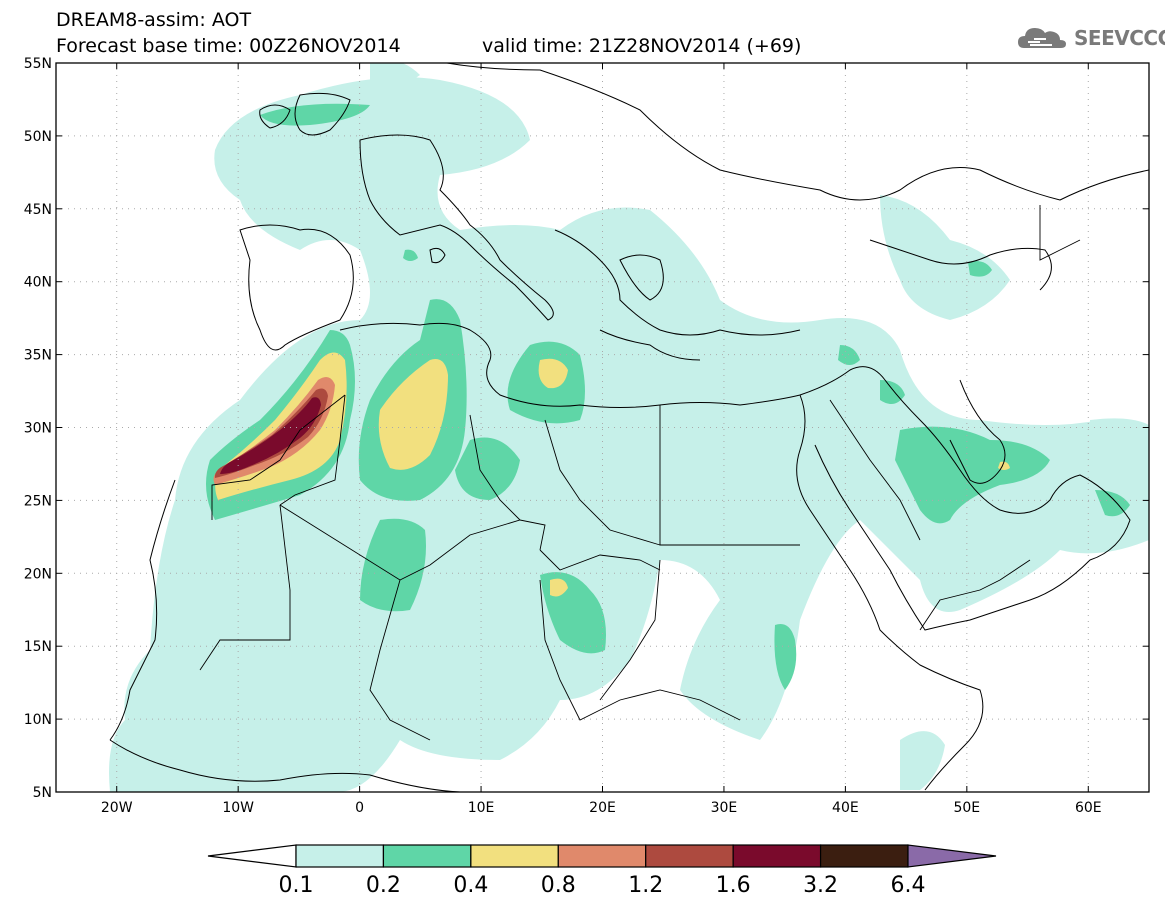 This screenshot has width=1165, height=905. Describe the element at coordinates (38, 574) in the screenshot. I see `lat-tick-label: 20N` at that location.